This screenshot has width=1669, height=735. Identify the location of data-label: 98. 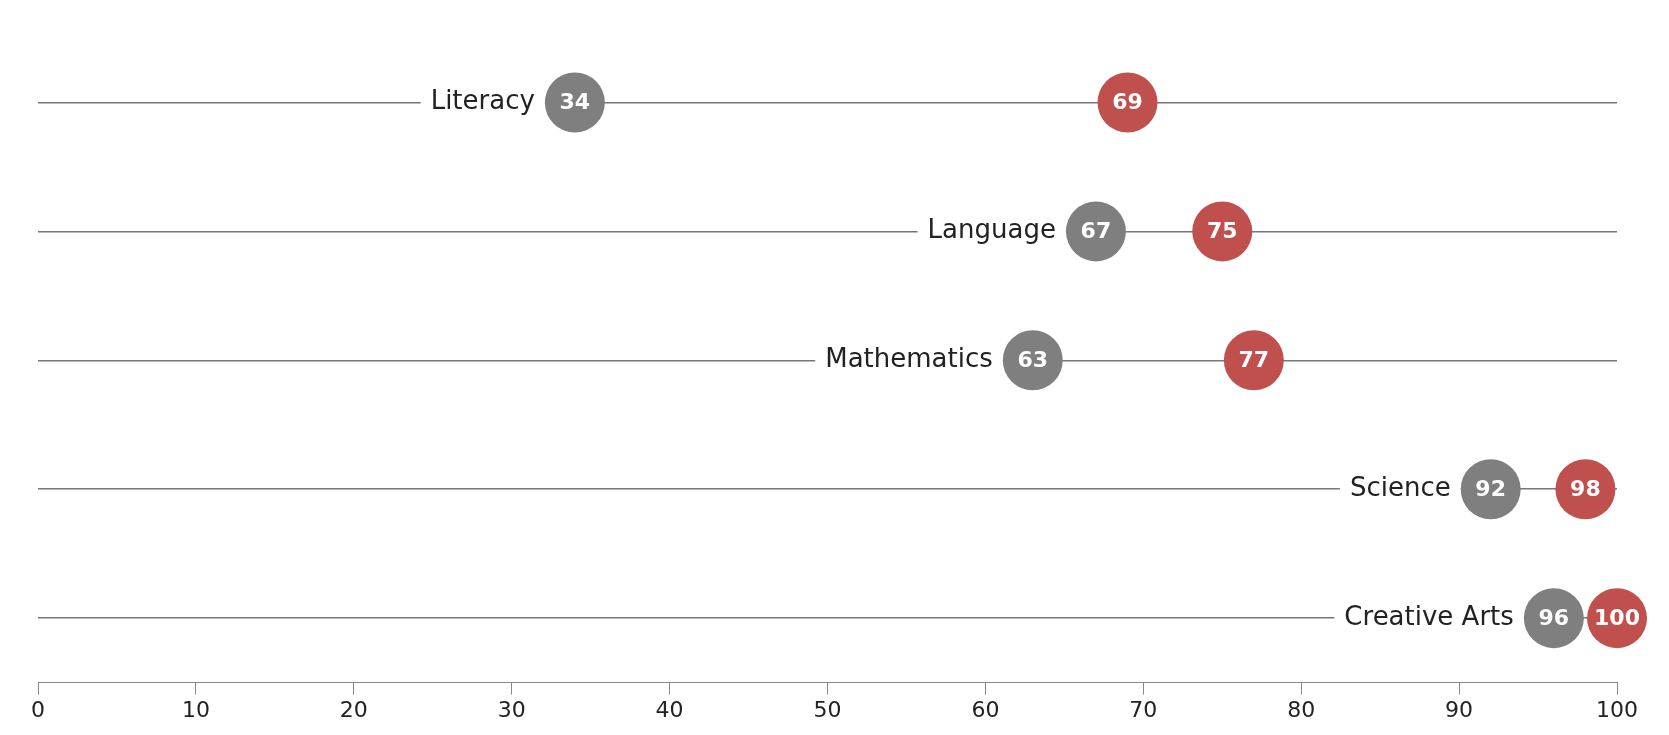
(1585, 488).